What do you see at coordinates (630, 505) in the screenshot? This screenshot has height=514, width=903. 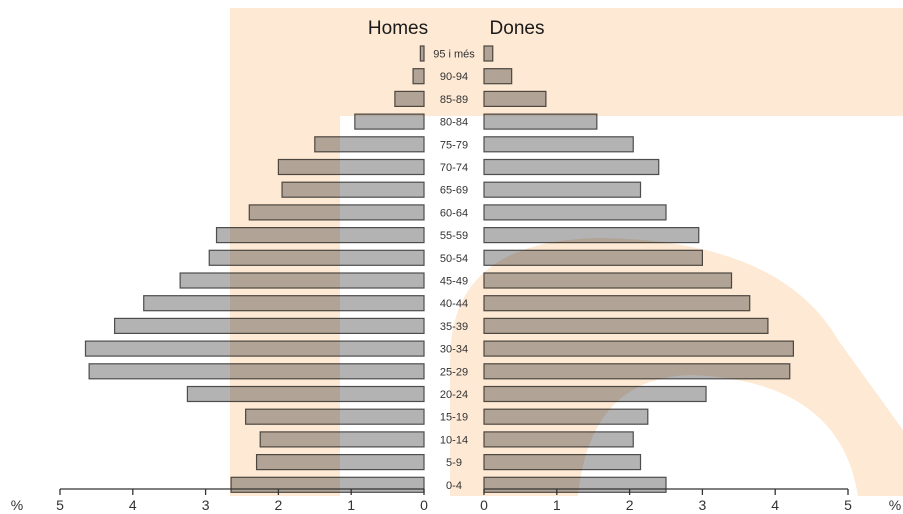 I see `x-tick-label-right: 2` at bounding box center [630, 505].